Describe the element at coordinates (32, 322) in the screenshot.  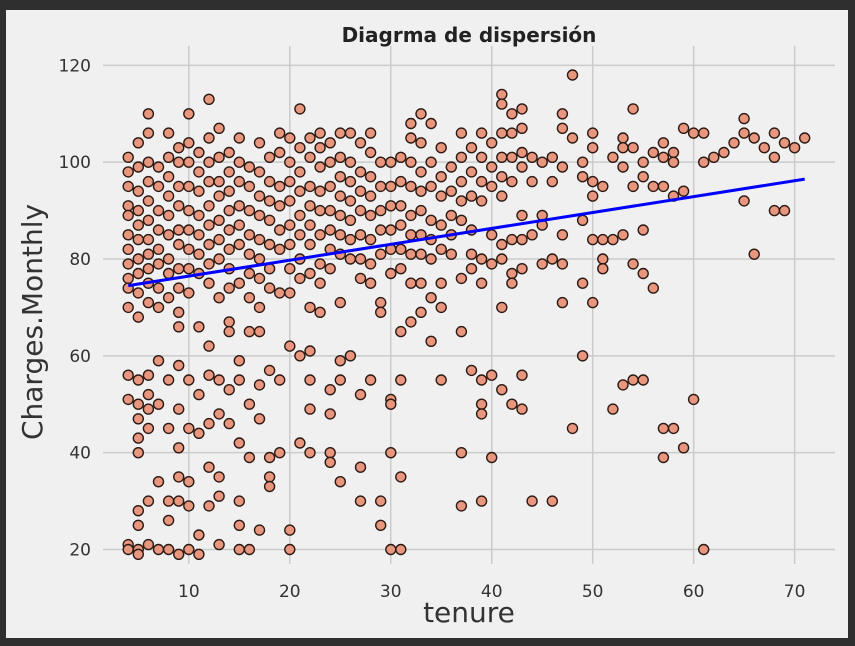
I see `y-axis-label: Charges.Monthly` at that location.